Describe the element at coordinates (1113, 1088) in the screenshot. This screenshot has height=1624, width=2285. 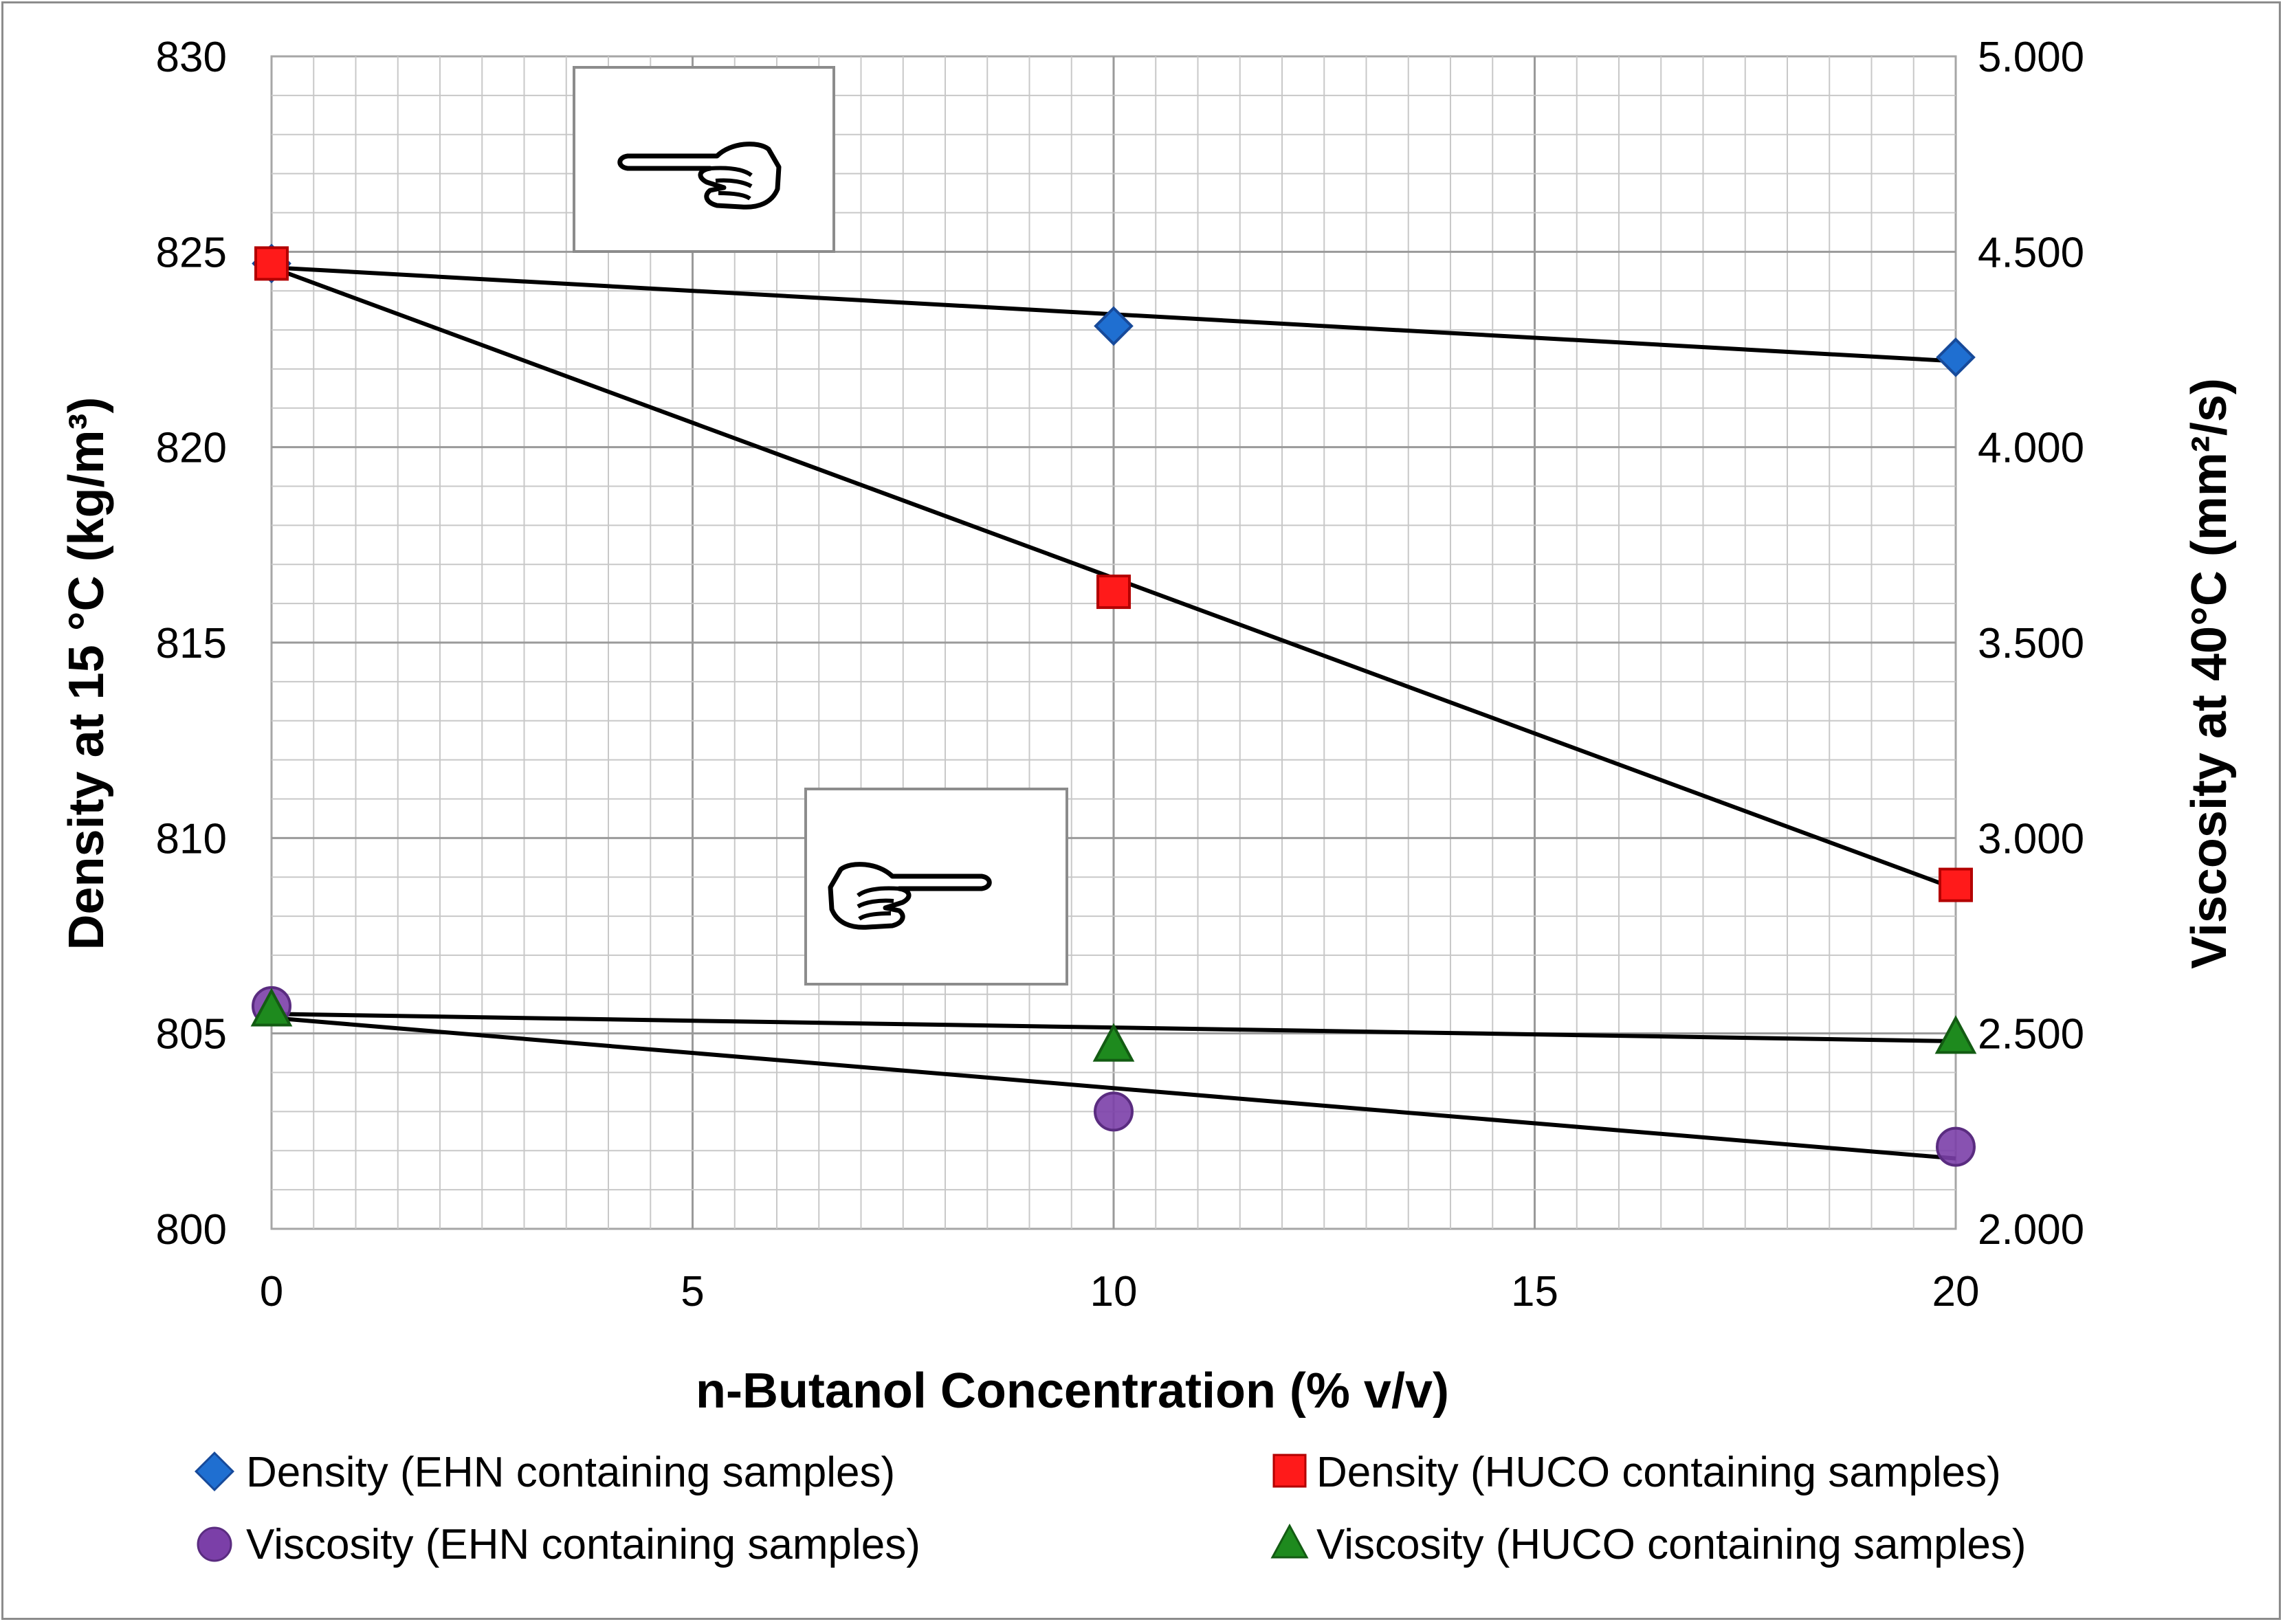
I see `trendline` at that location.